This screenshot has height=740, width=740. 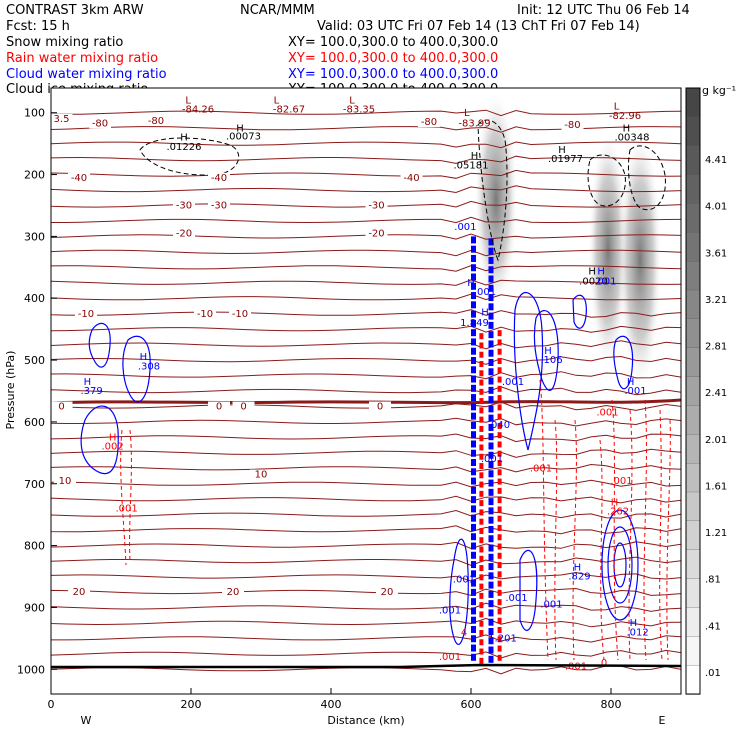 What do you see at coordinates (359, 110) in the screenshot?
I see `extrema-label-5: -83.35` at bounding box center [359, 110].